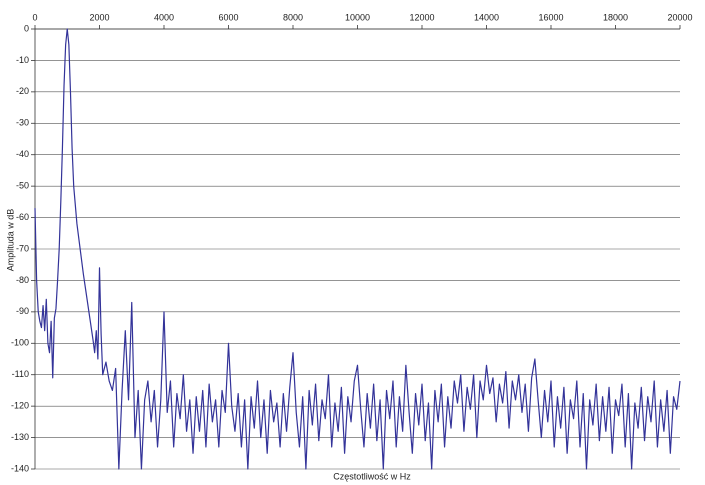  Describe the element at coordinates (228, 17) in the screenshot. I see `x-tick-label: 6000` at that location.